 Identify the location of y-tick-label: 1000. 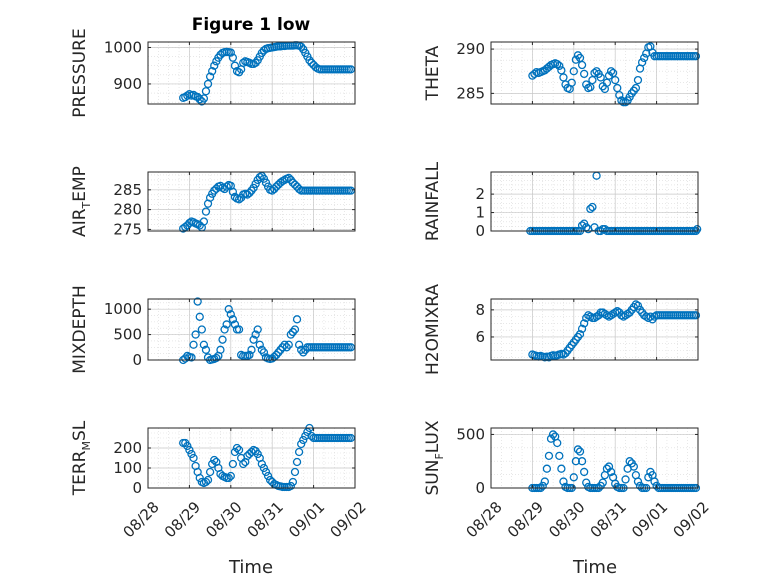
(123, 47).